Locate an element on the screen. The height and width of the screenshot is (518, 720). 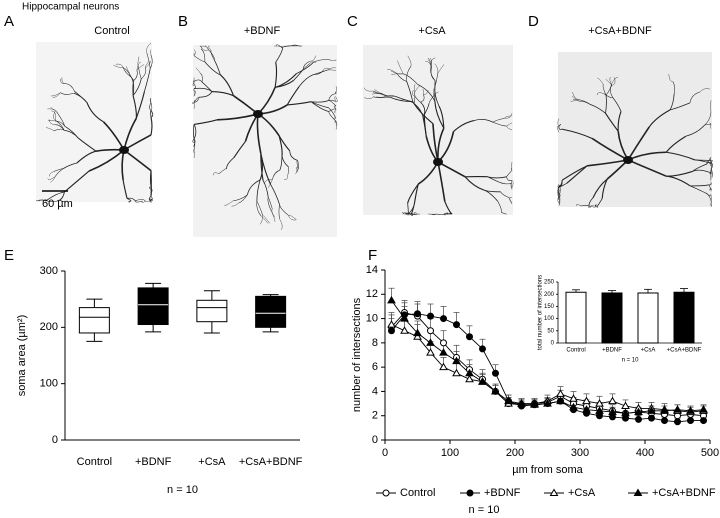
x-tick-label: 100 is located at coordinates (450, 453).